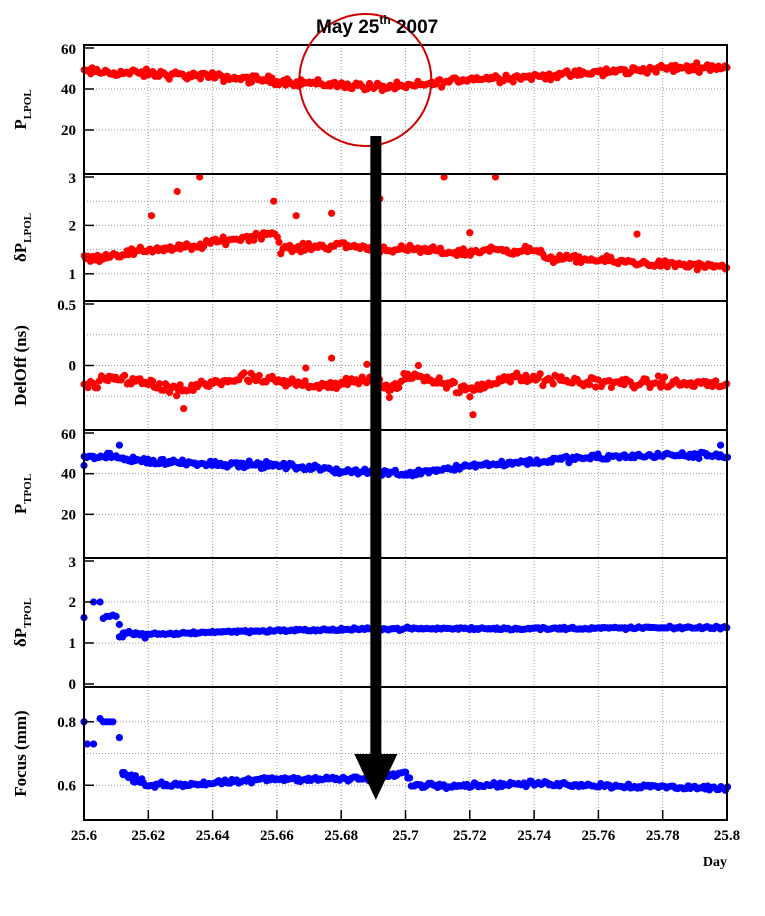 The image size is (765, 916). I want to click on y-axis-label: Focus (mm), so click(20, 753).